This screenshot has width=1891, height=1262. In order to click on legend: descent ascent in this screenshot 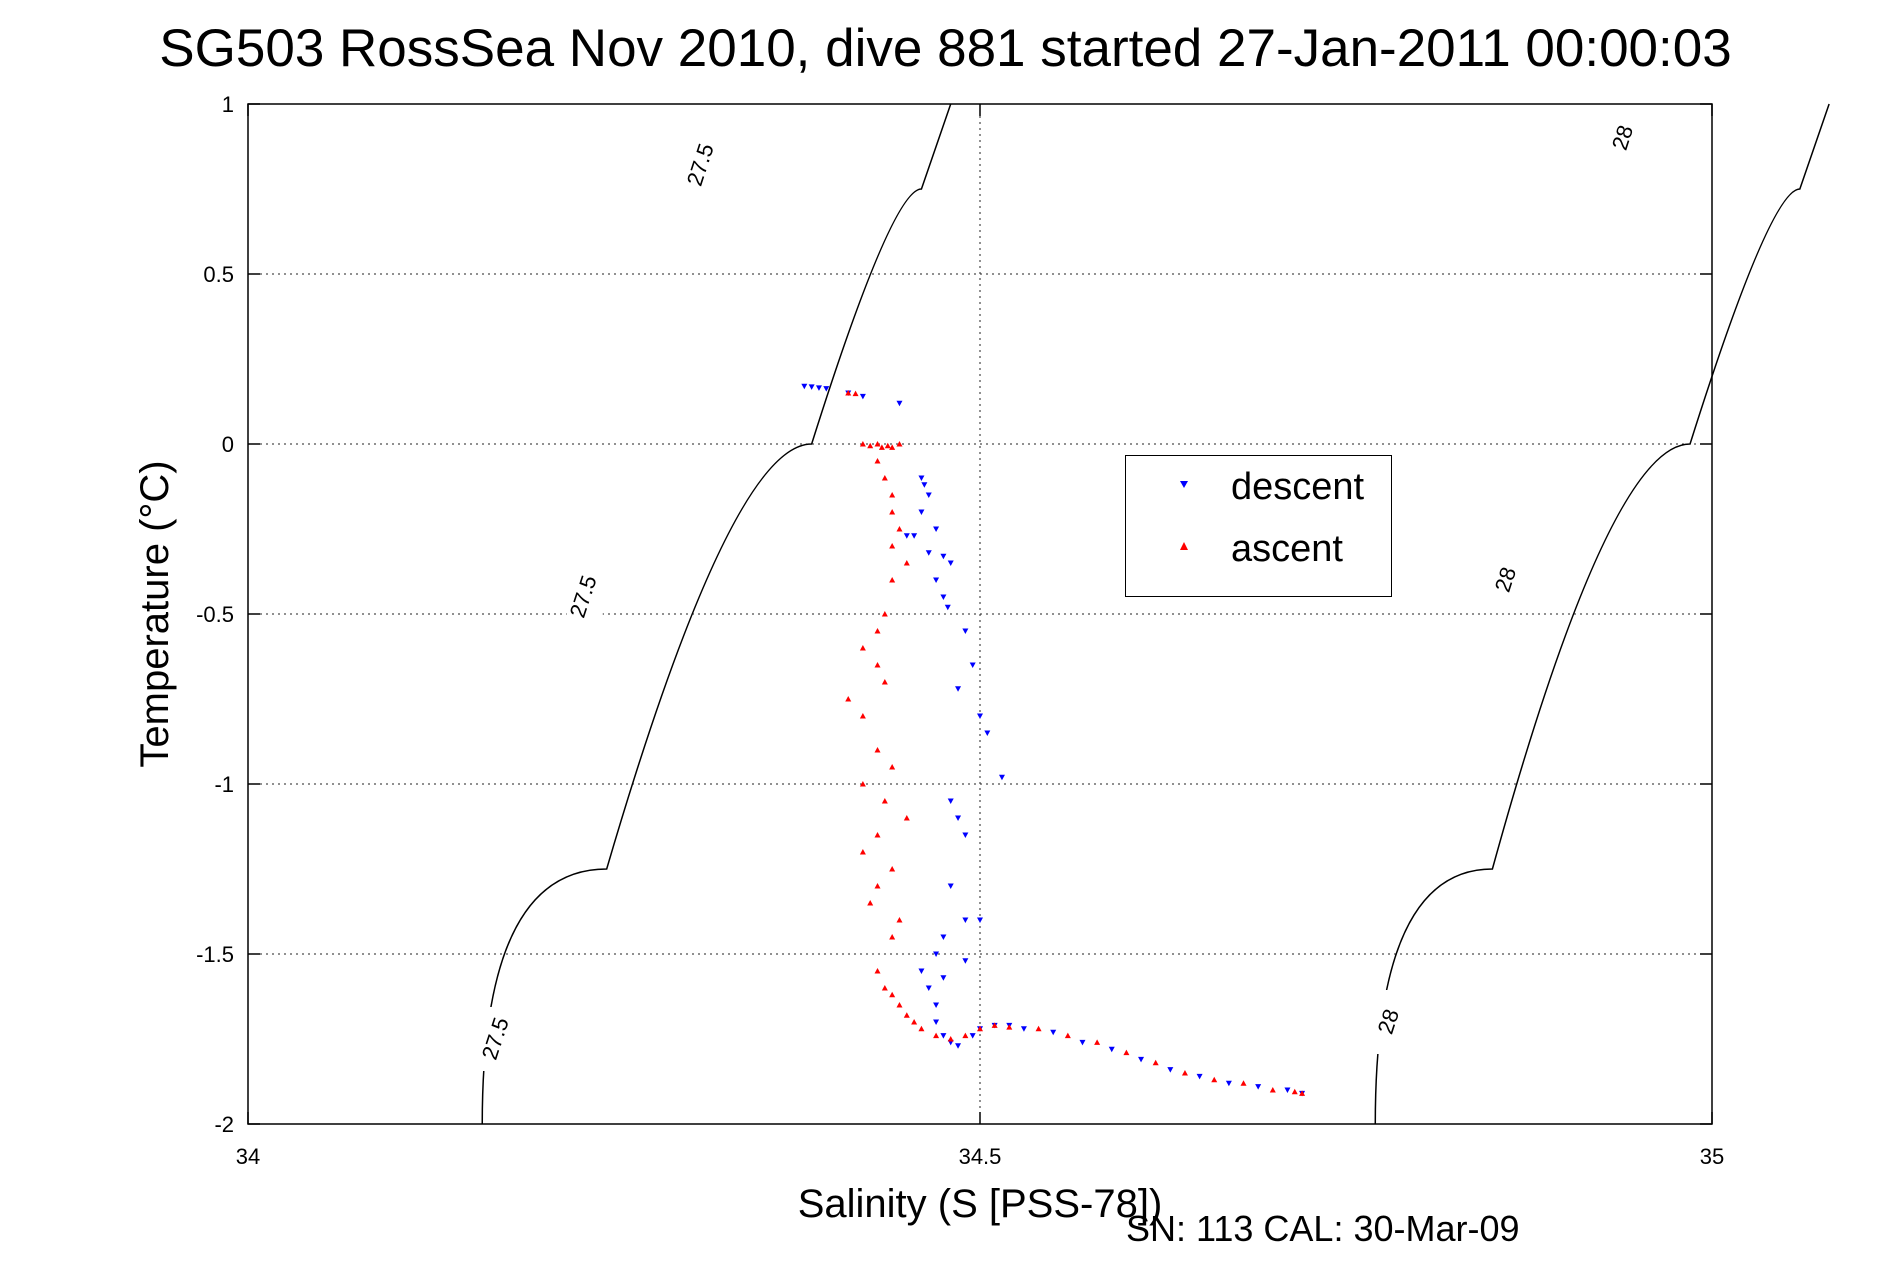, I will do `click(1258, 526)`.